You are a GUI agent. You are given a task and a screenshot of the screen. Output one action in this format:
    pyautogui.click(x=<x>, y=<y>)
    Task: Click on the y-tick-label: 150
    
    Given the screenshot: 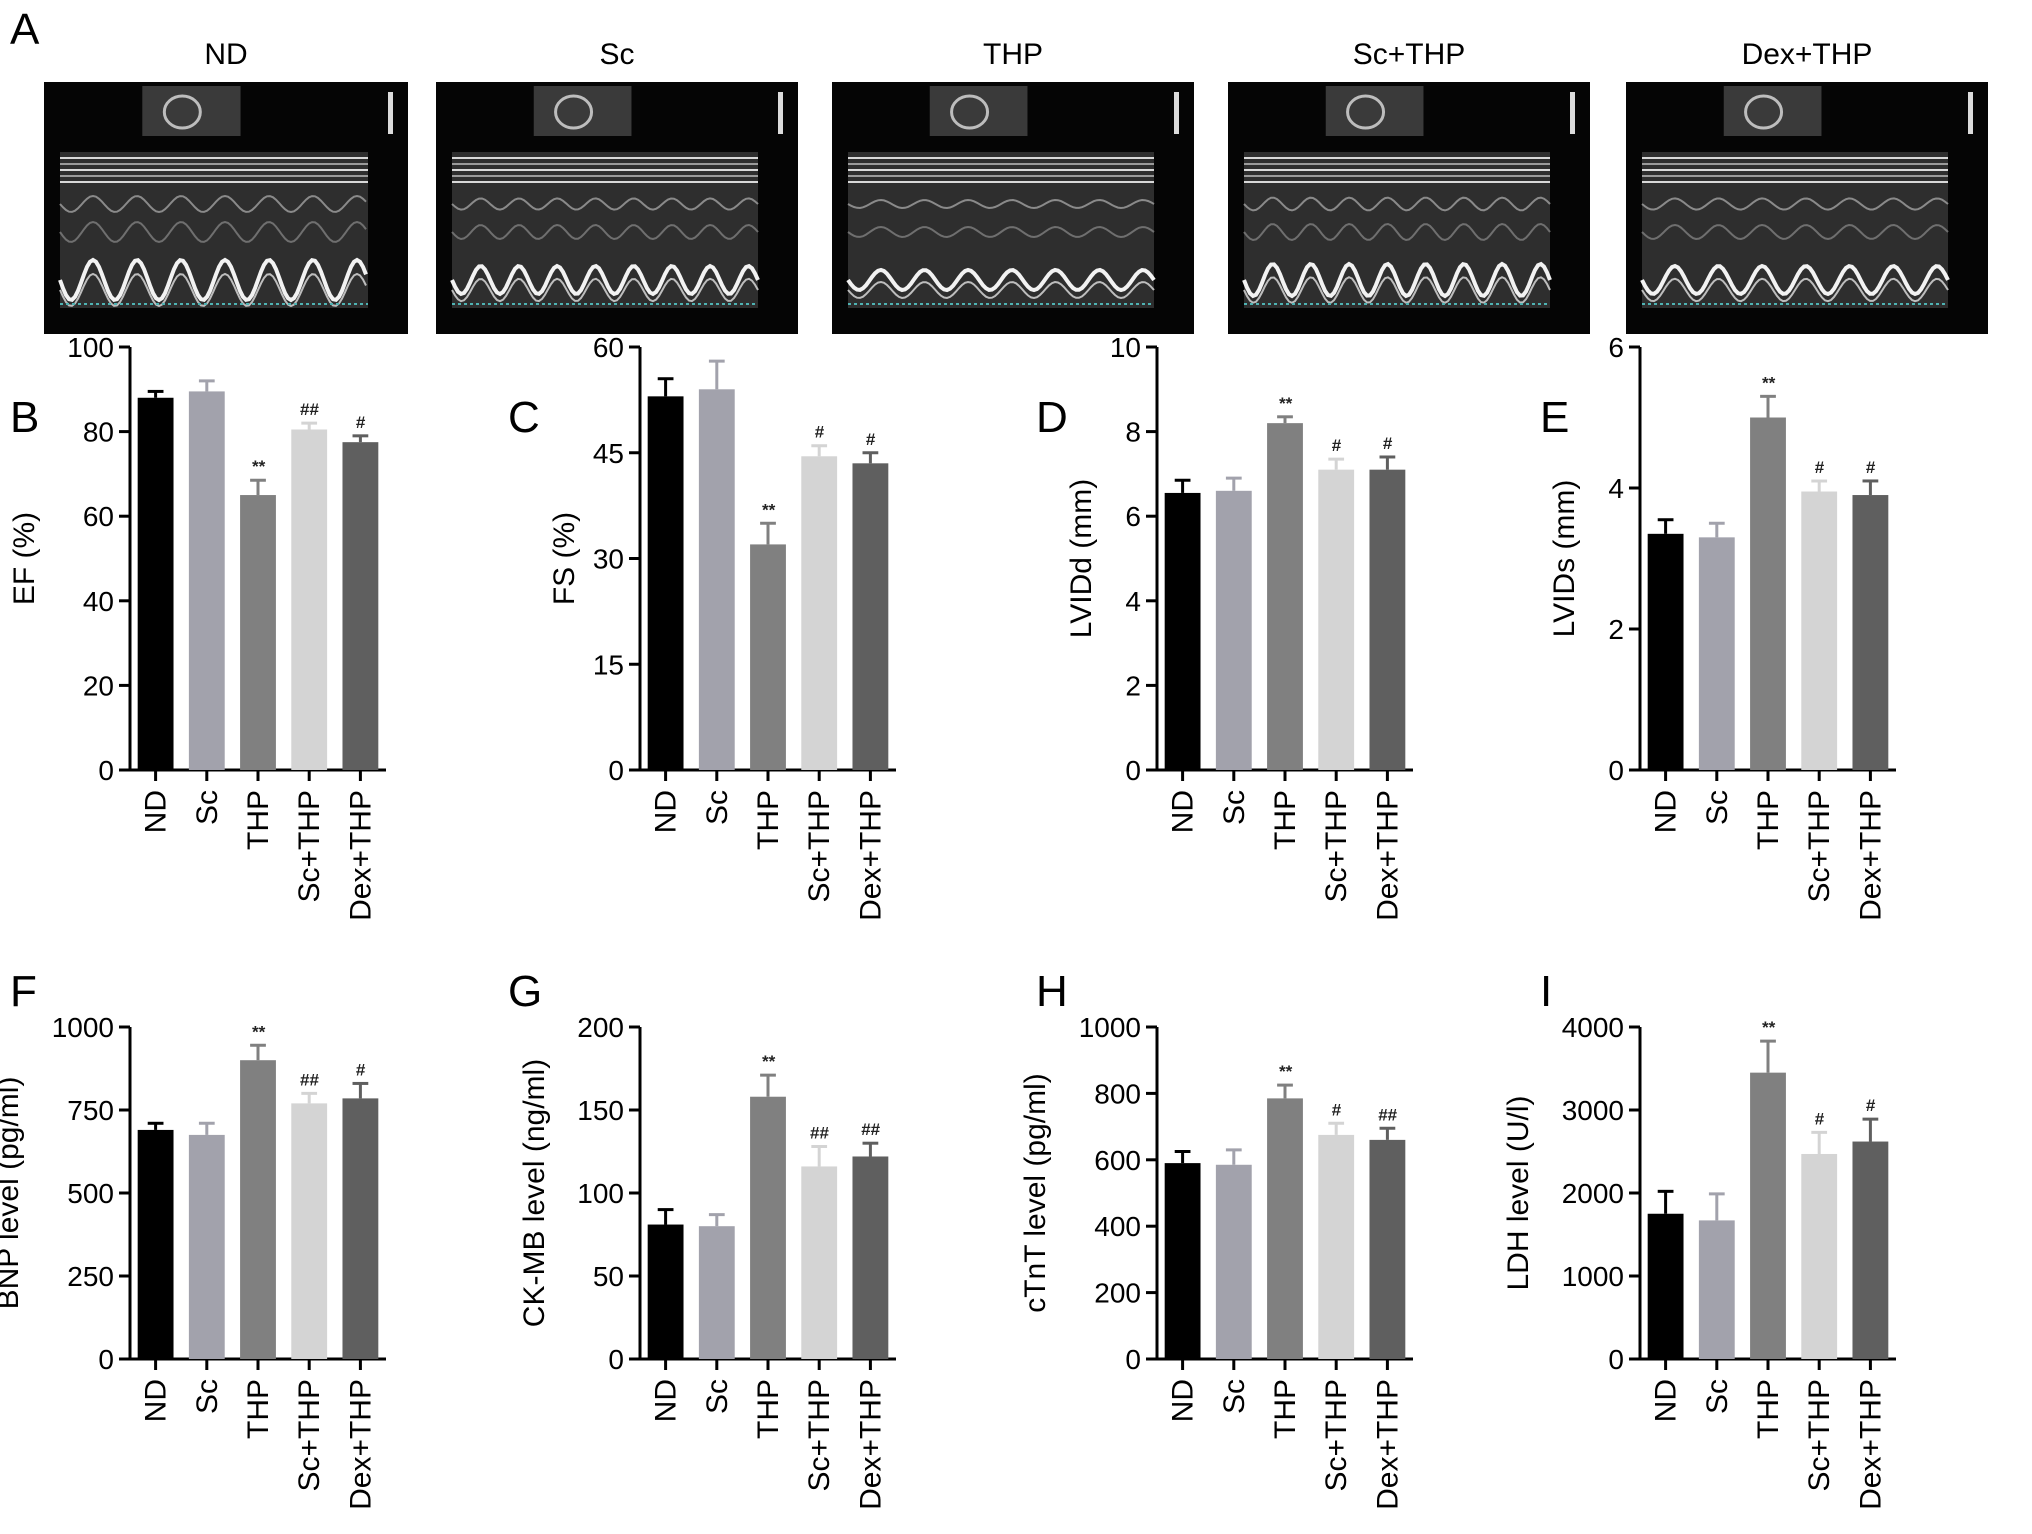 What is the action you would take?
    pyautogui.click(x=600, y=1110)
    